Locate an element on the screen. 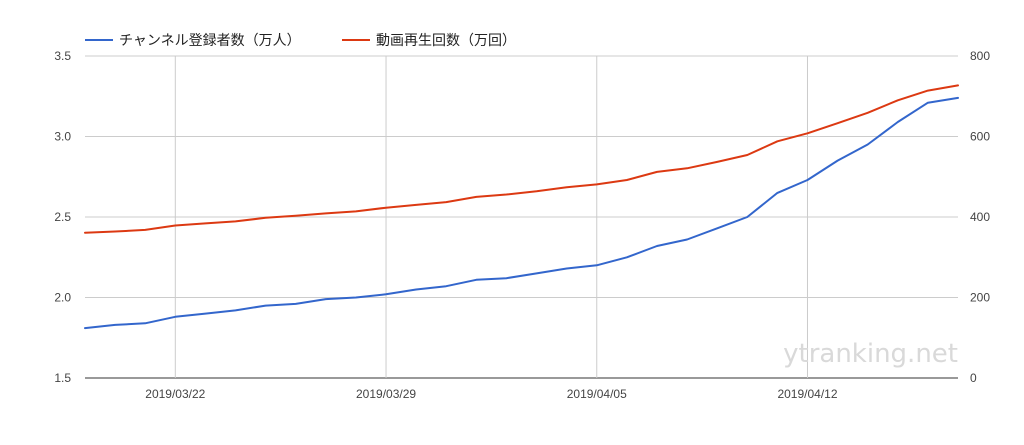 The width and height of the screenshot is (1024, 445). right-tick-label: 200 is located at coordinates (980, 298).